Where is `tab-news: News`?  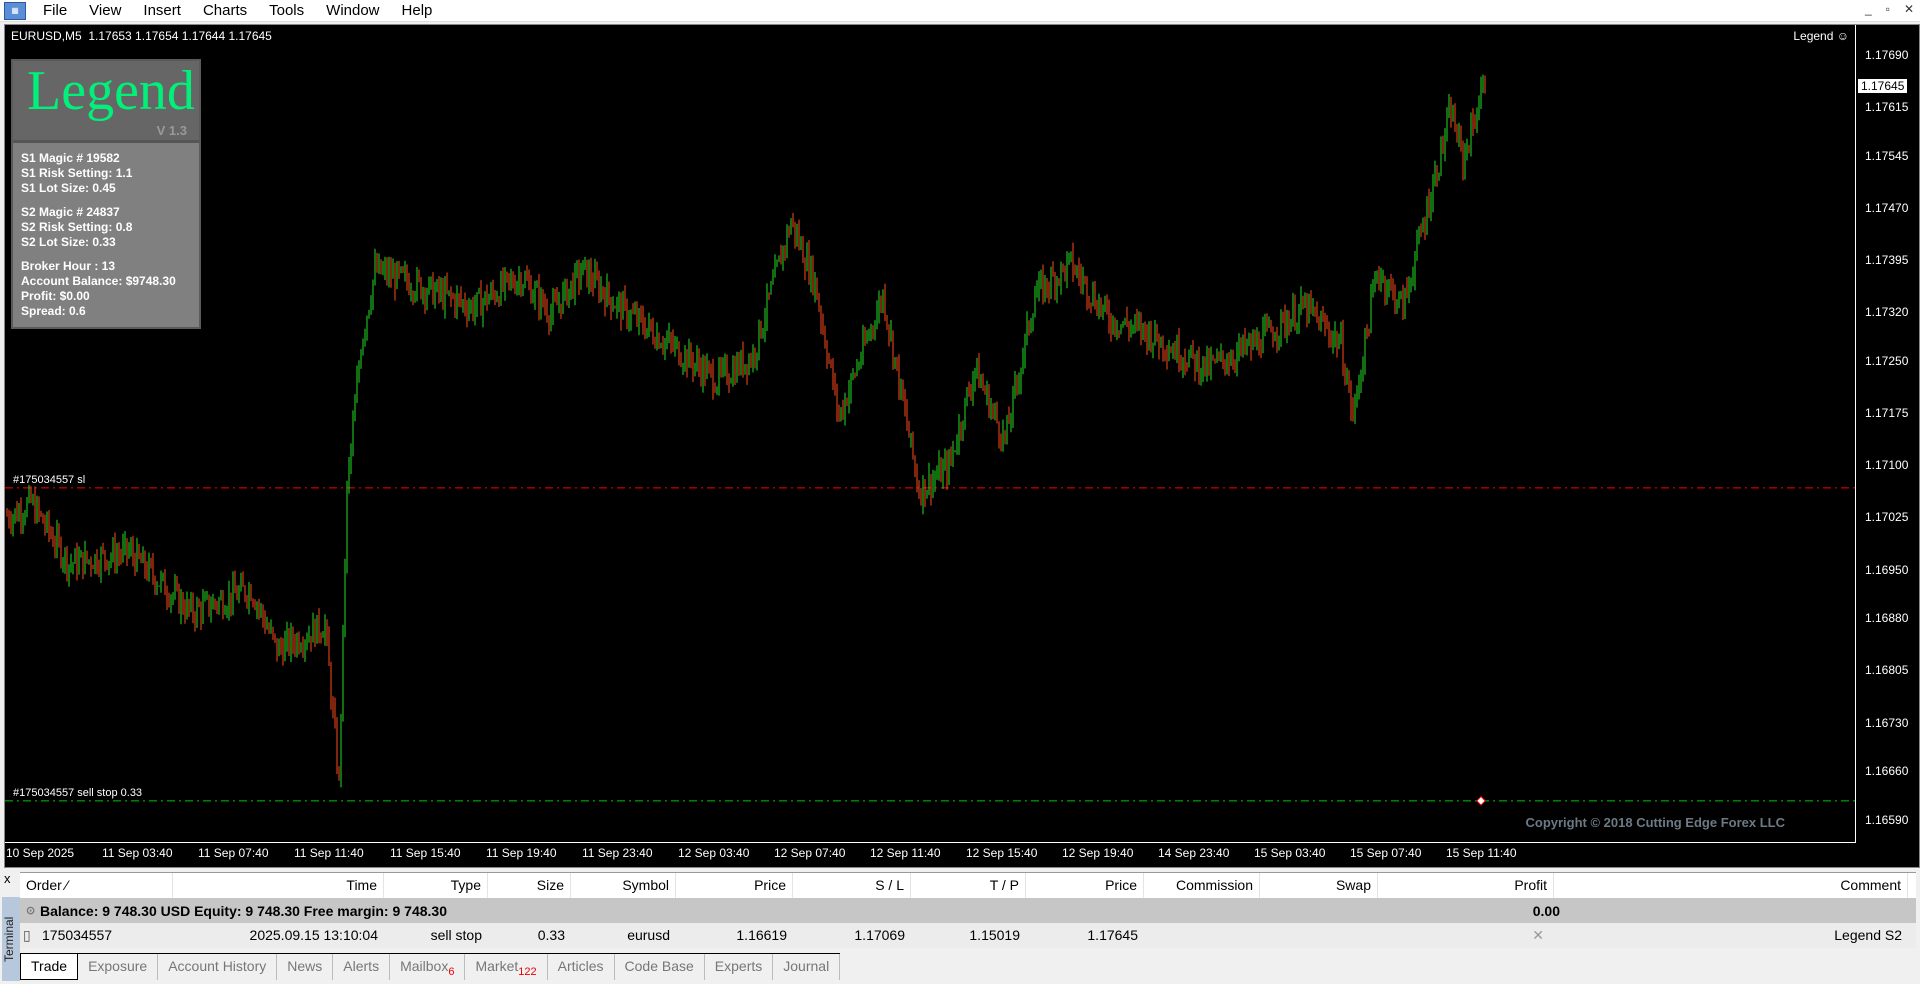
tab-news: News is located at coordinates (305, 967).